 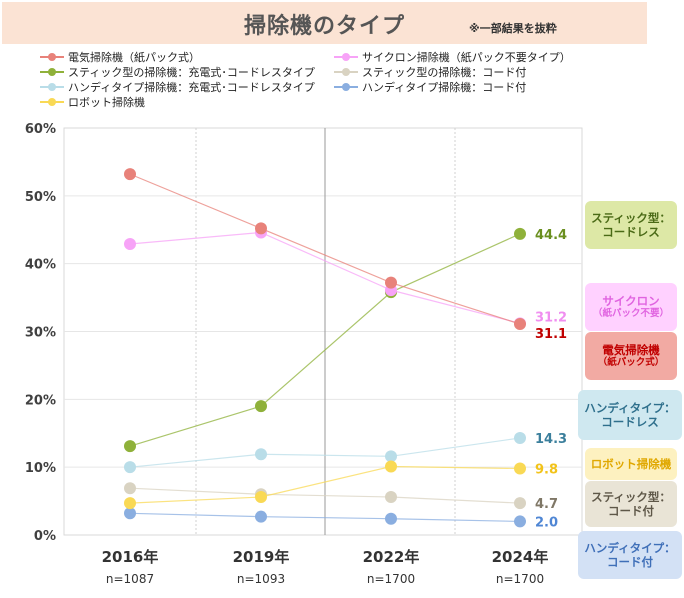 What do you see at coordinates (630, 314) in the screenshot?
I see `callout-line2: （紙パック不要）` at bounding box center [630, 314].